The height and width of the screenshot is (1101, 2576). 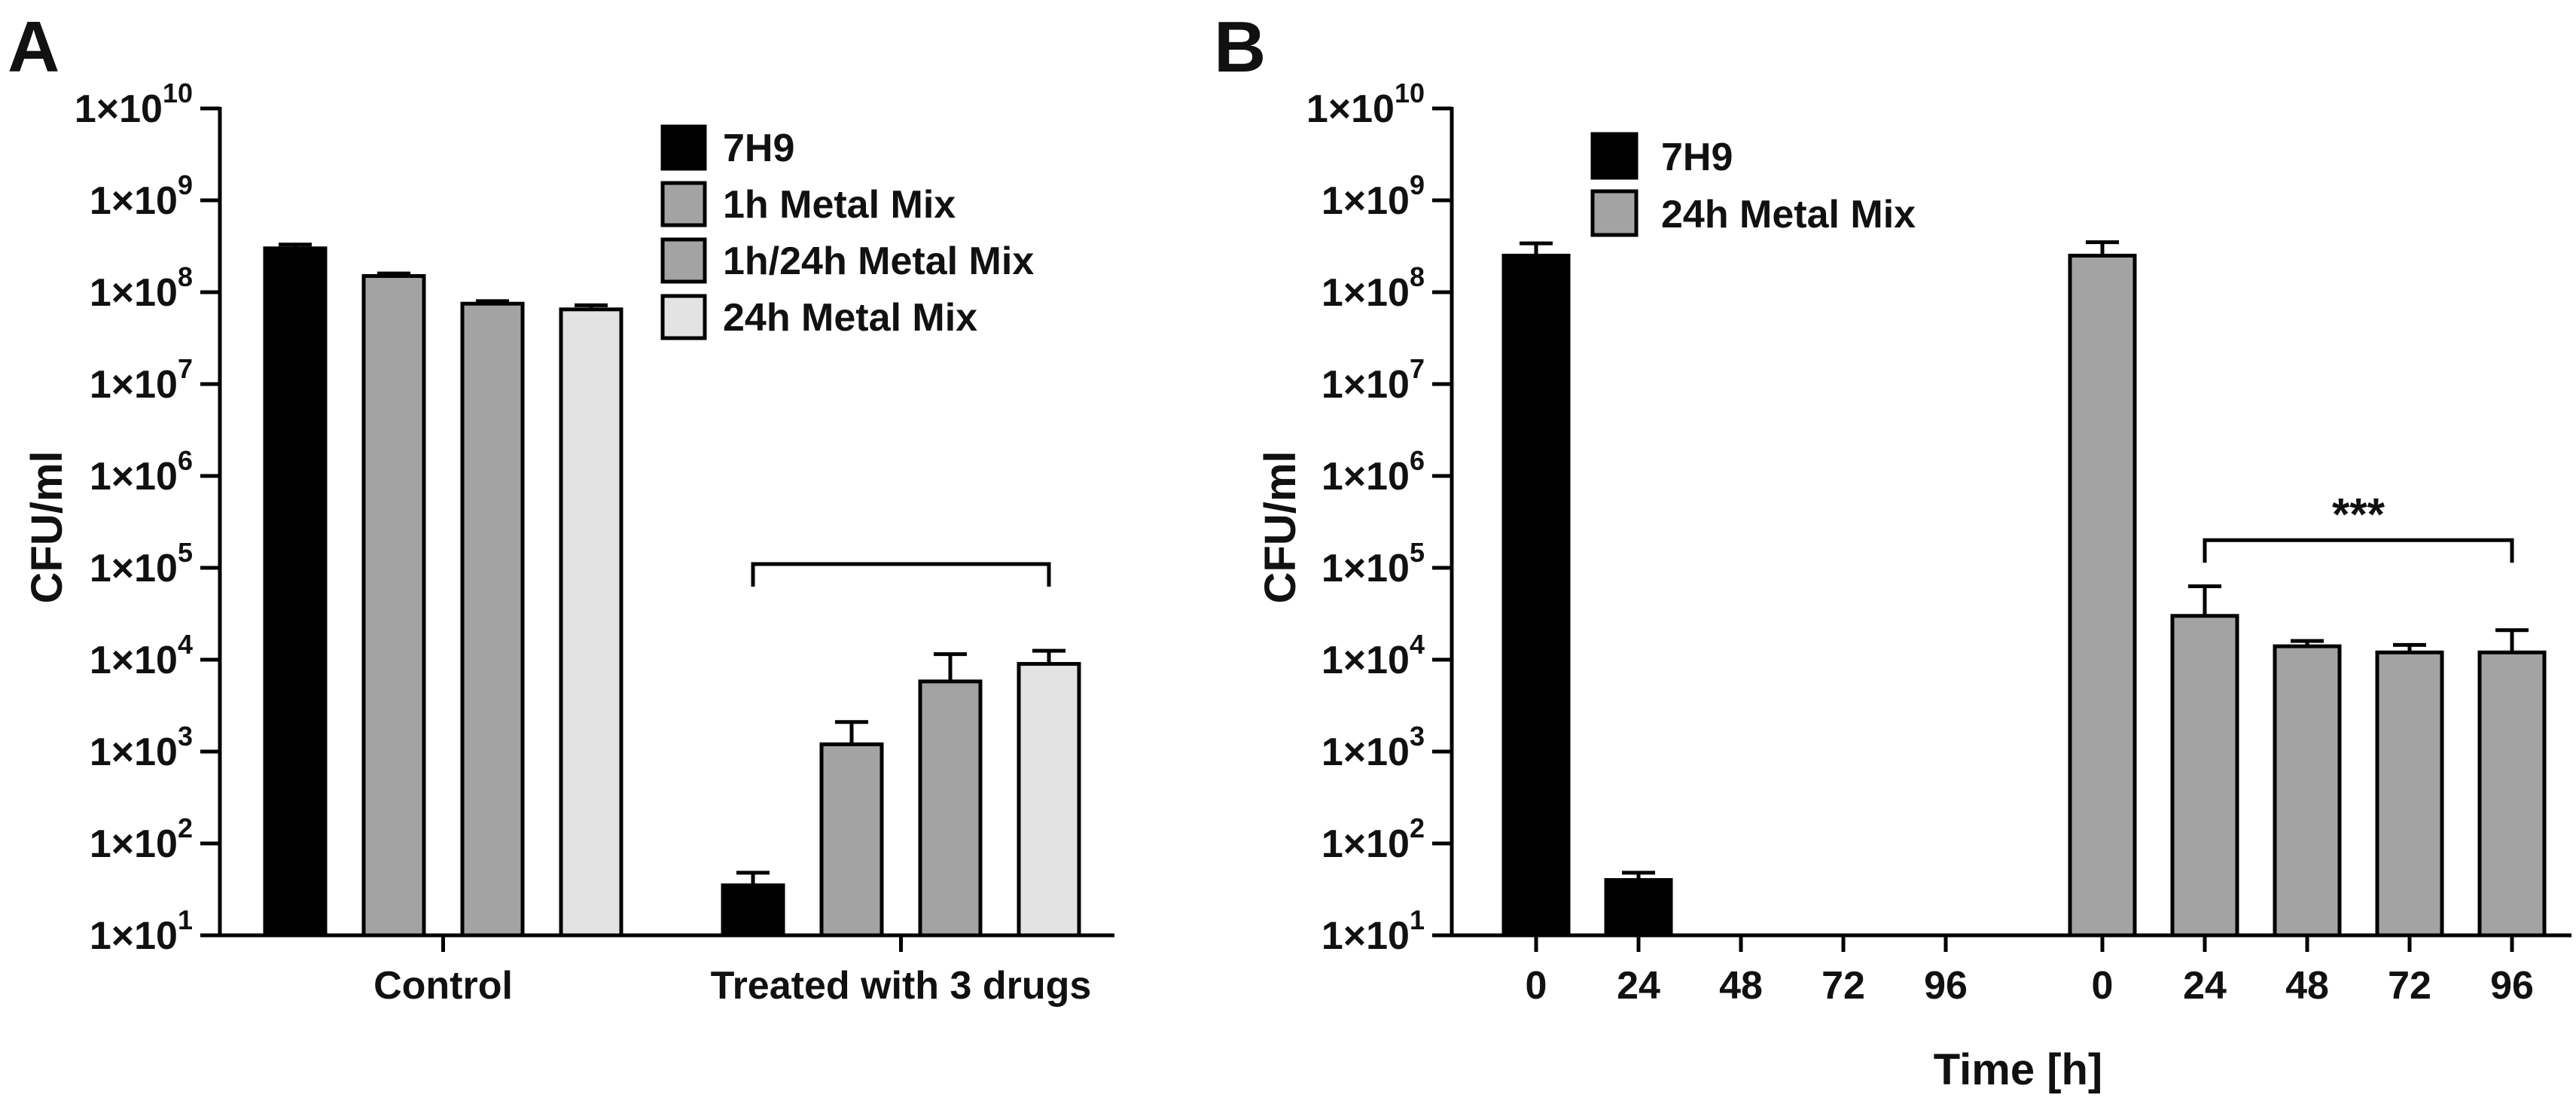 What do you see at coordinates (33, 47) in the screenshot?
I see `panel-a-label: A` at bounding box center [33, 47].